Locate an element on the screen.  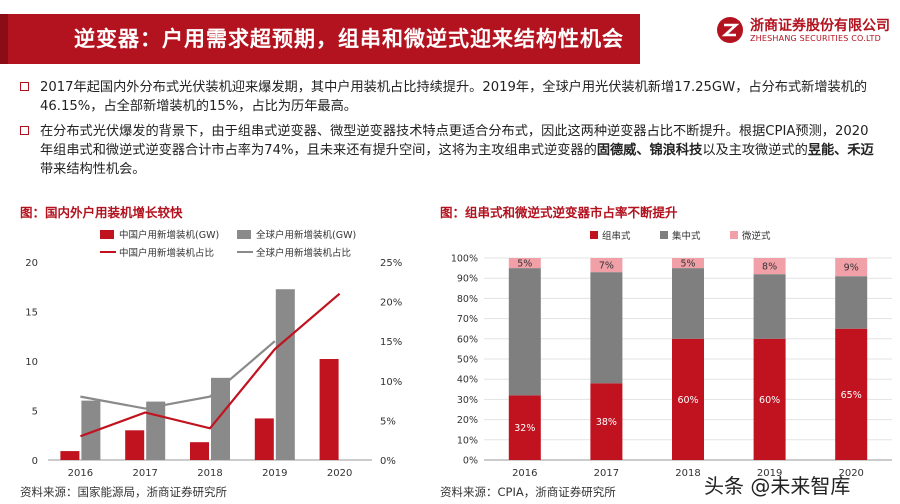
legend-label: 集中式 is located at coordinates (686, 236).